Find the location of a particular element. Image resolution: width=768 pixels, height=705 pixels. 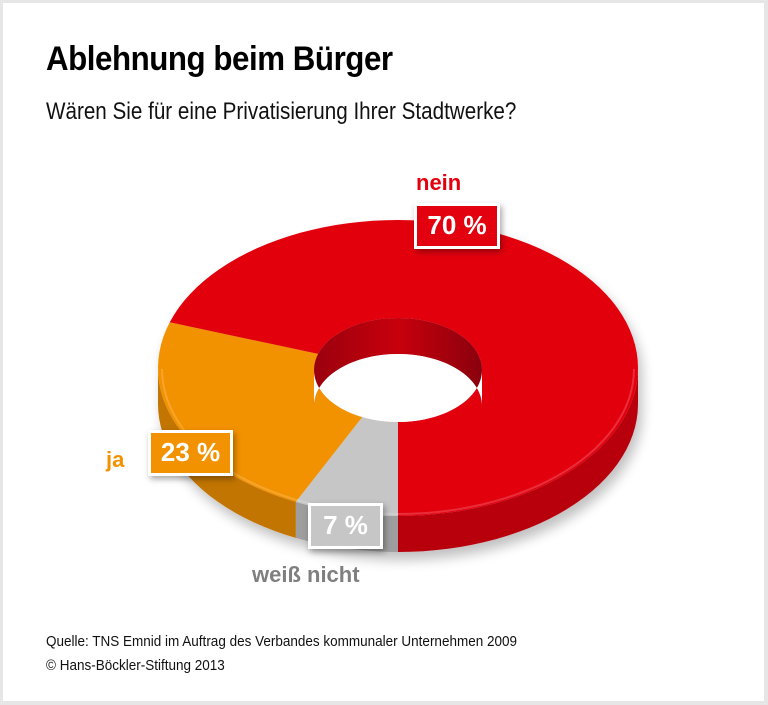

label-nein: nein is located at coordinates (439, 182).